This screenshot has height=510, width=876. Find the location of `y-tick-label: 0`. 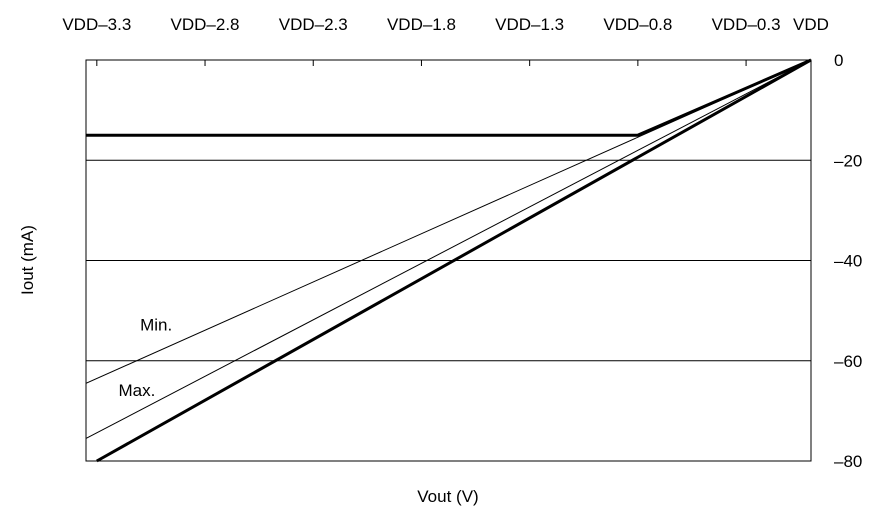

y-tick-label: 0 is located at coordinates (838, 60).